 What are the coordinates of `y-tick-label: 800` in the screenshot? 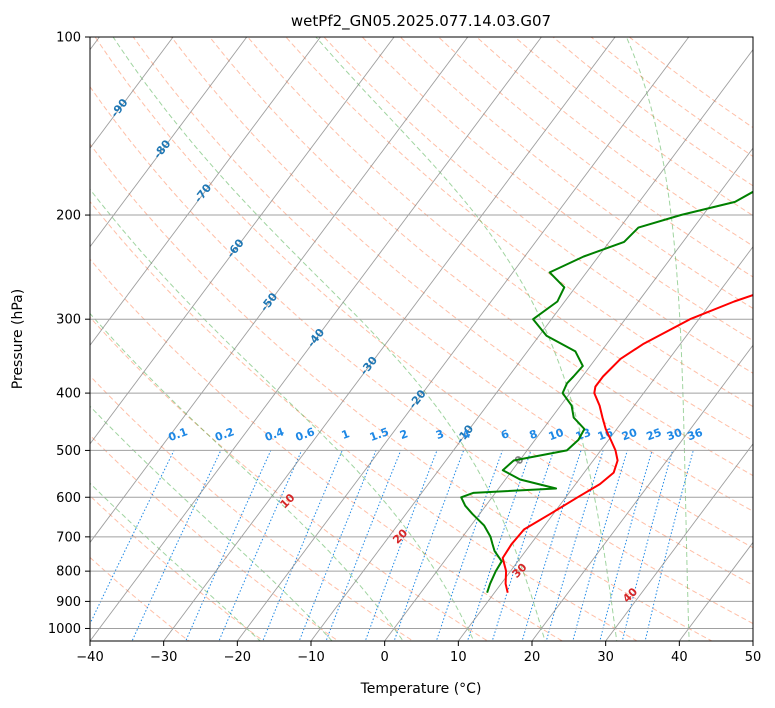 It's located at (68, 572).